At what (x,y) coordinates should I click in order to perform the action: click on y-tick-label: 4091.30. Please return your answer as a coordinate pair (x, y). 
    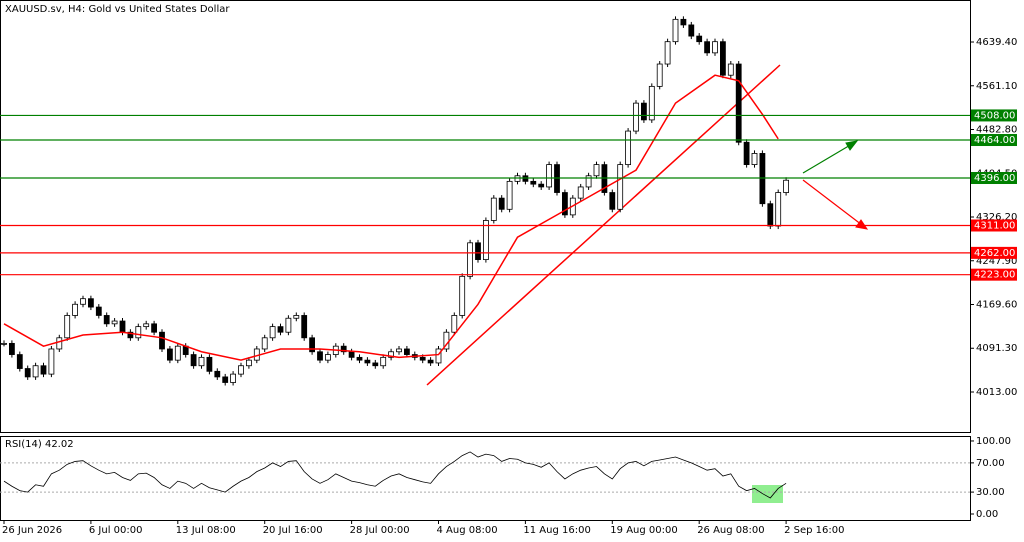
    Looking at the image, I should click on (996, 348).